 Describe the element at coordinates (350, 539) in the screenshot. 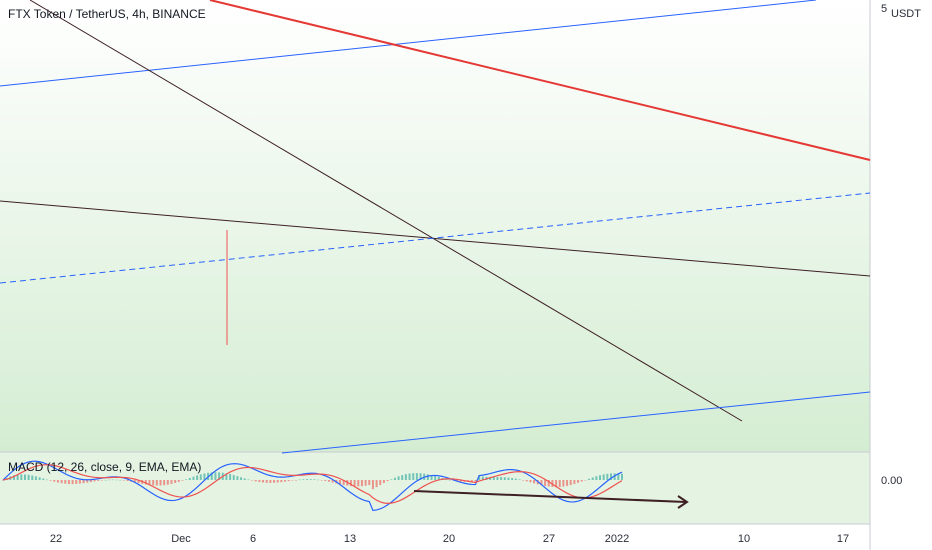

I see `x-tick-label: 13` at that location.